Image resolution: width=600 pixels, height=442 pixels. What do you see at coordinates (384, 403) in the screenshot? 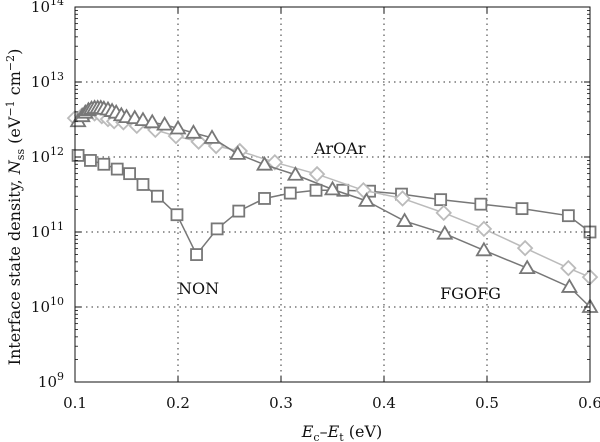
I see `x-tick-label: 0.4` at bounding box center [384, 403].